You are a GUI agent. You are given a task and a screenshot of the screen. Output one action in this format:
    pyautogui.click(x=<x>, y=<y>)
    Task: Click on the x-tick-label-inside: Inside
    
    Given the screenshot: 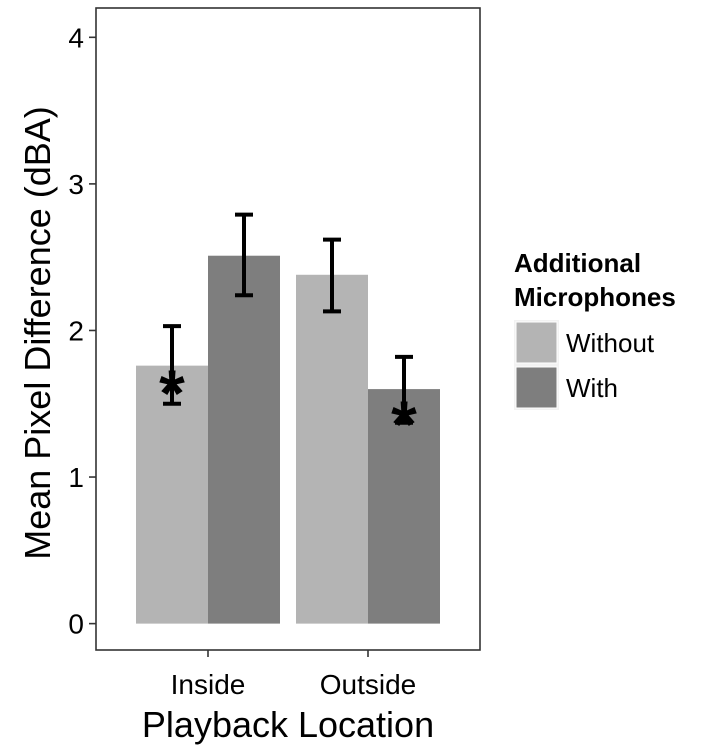 What is the action you would take?
    pyautogui.click(x=208, y=684)
    